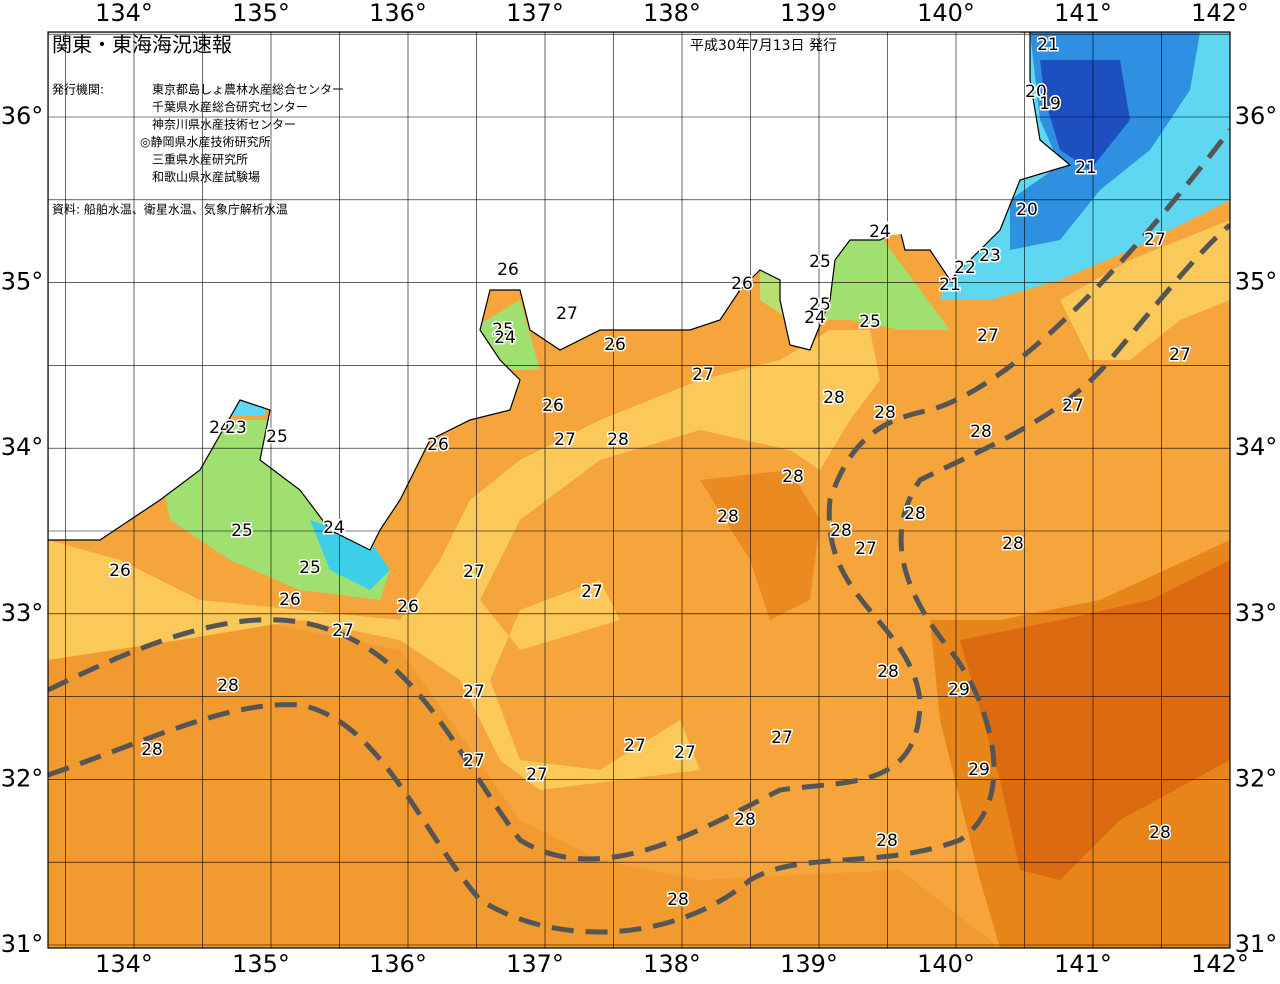 This screenshot has width=1280, height=984. Describe the element at coordinates (1027, 210) in the screenshot. I see `isotherm-label: 20` at that location.